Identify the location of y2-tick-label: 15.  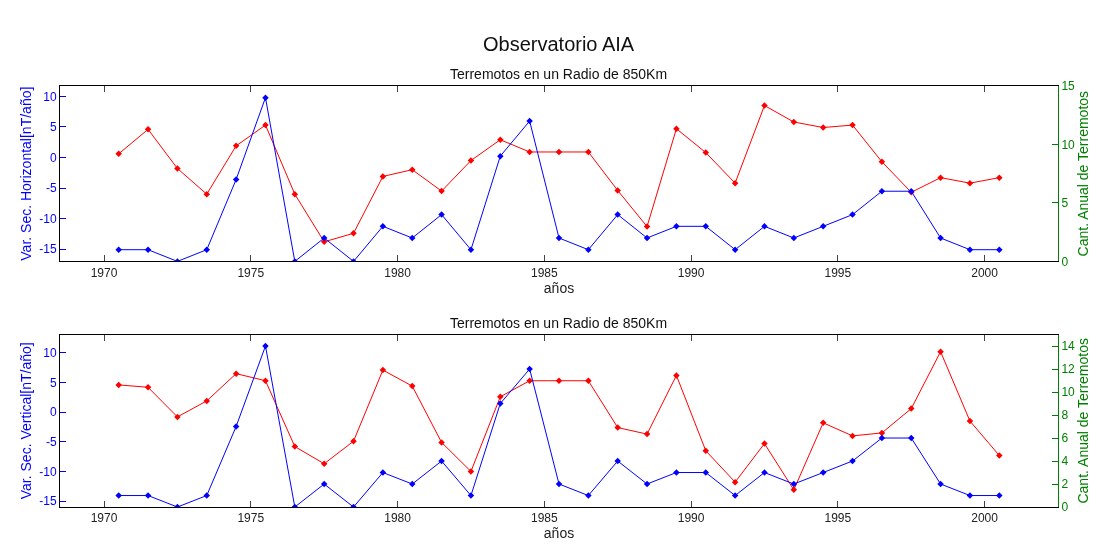
(1068, 86).